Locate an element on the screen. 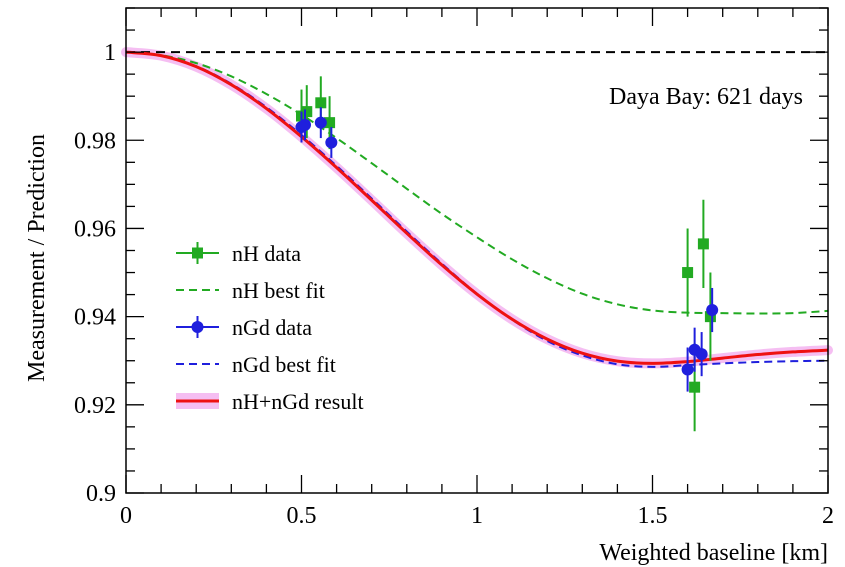  x-axis-title: Weighted baseline [km] is located at coordinates (713, 553).